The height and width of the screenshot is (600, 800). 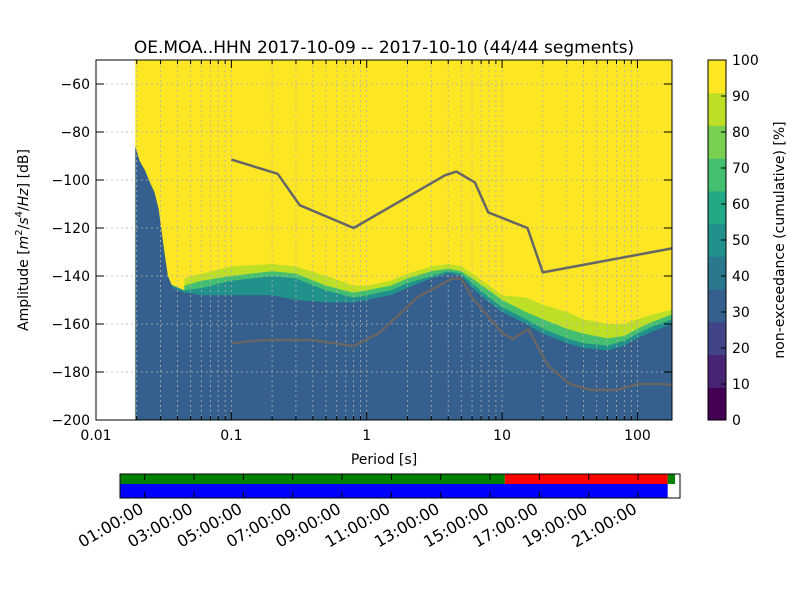 I want to click on y-axis-label: Amplitude [m2/s4/Hz] [dB], so click(x=23, y=240).